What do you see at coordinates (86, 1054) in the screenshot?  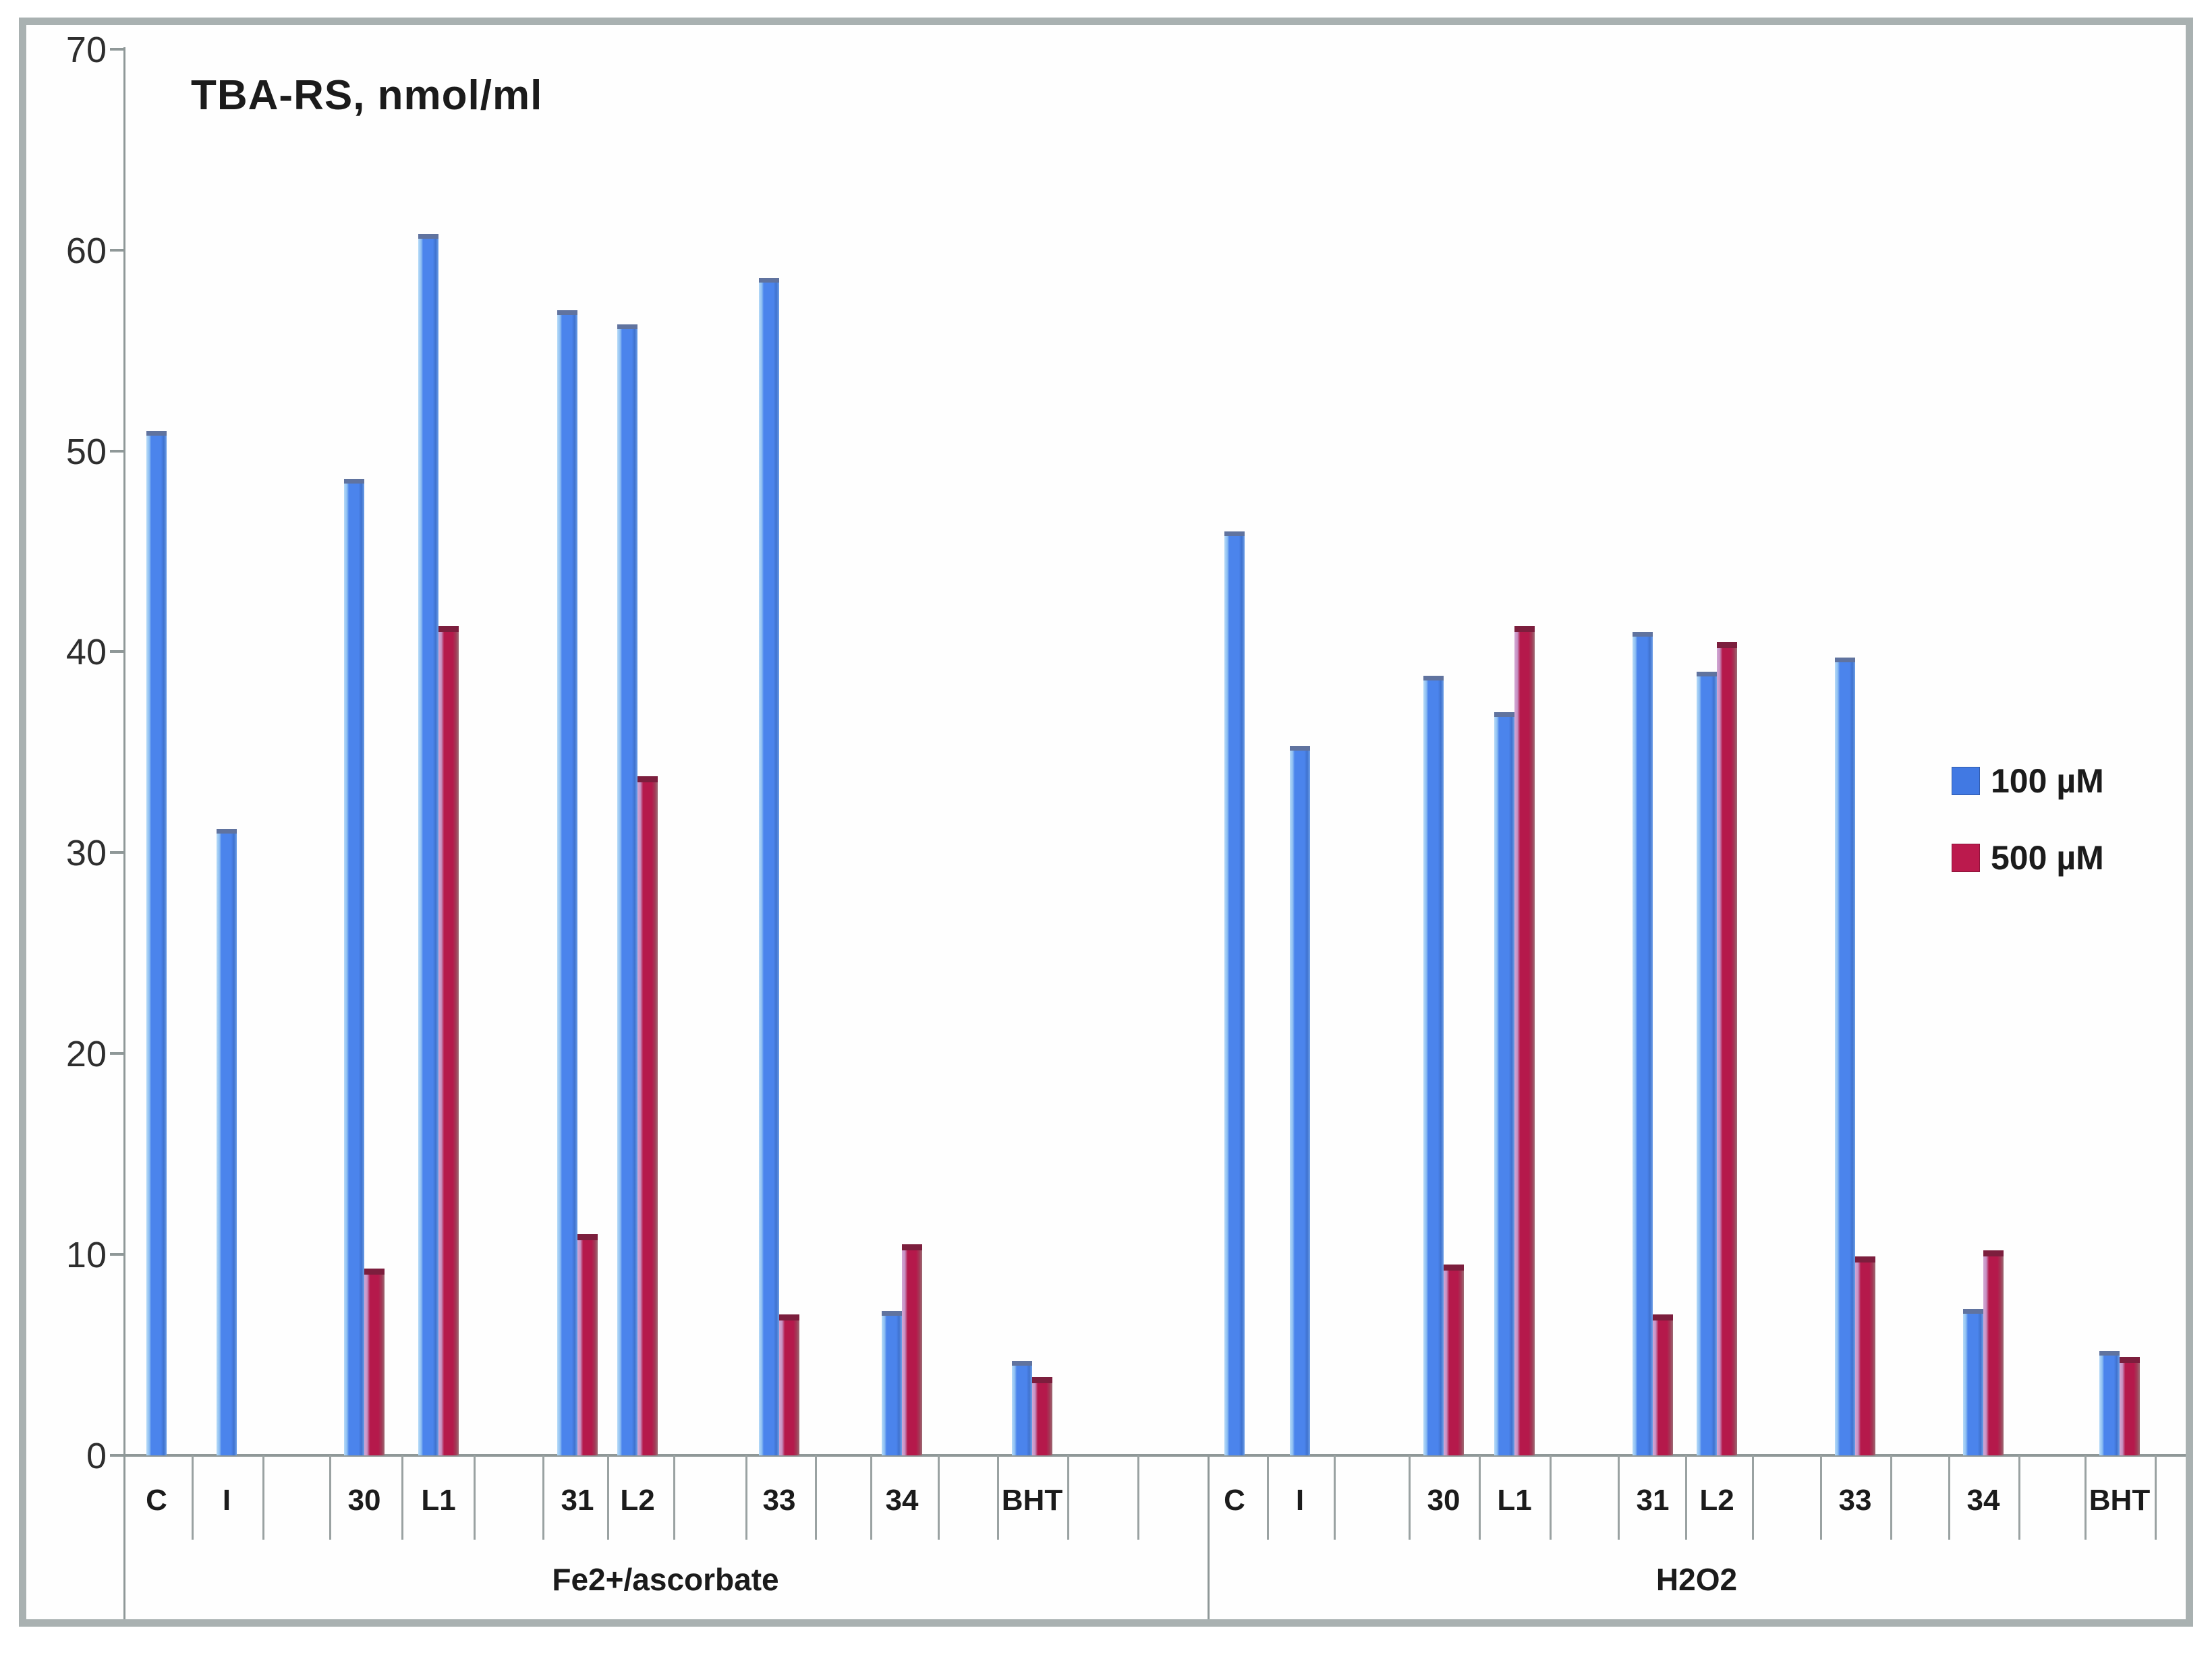 I see `y-axis-label: 20` at bounding box center [86, 1054].